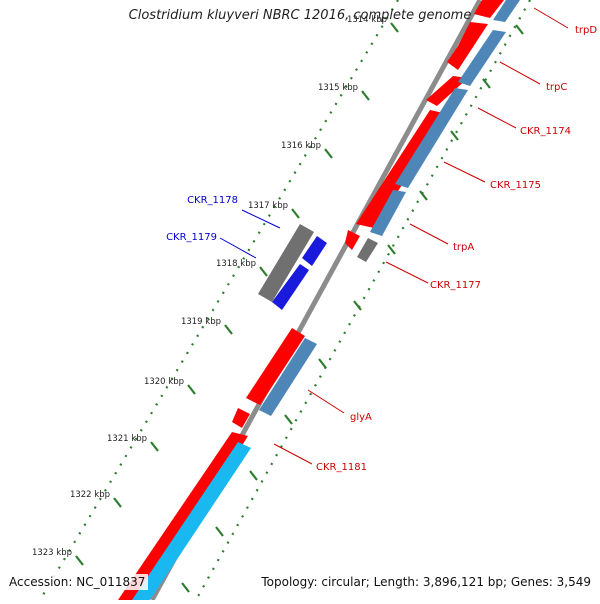 This screenshot has width=600, height=604. I want to click on gene-forward-long-arrow, so click(183, 516).